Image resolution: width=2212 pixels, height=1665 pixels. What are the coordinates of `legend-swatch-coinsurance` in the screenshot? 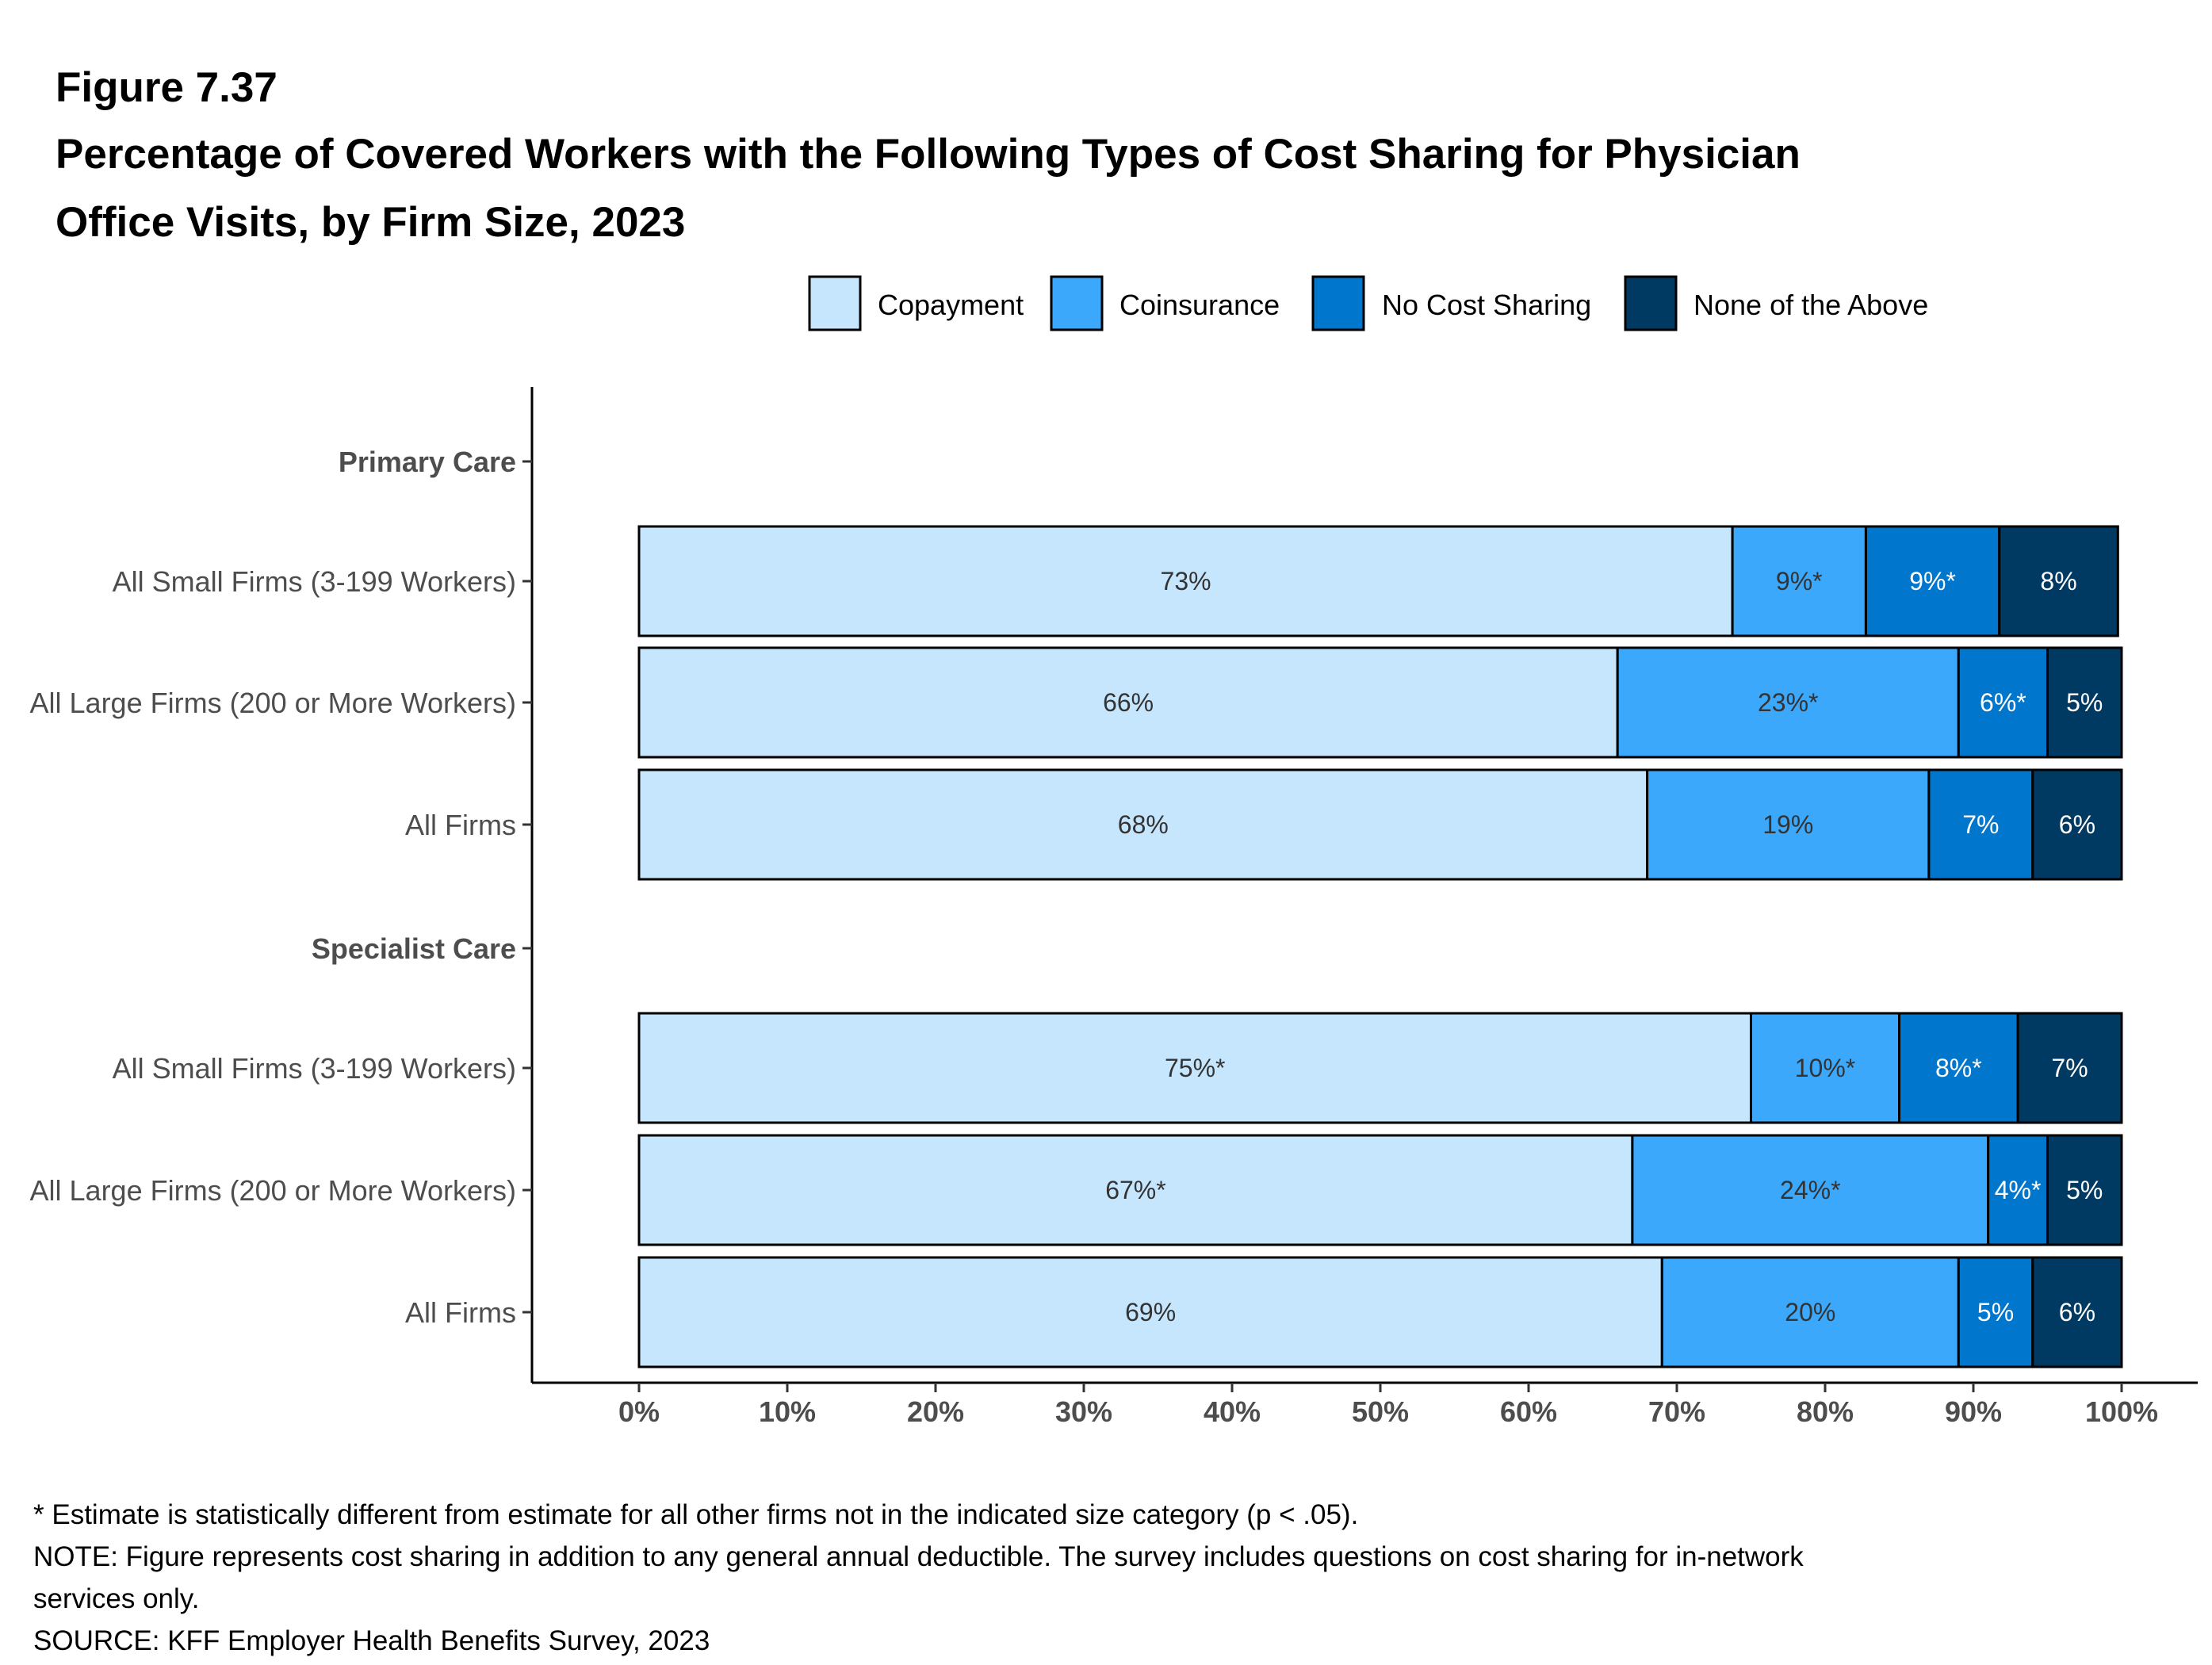 It's located at (1077, 303).